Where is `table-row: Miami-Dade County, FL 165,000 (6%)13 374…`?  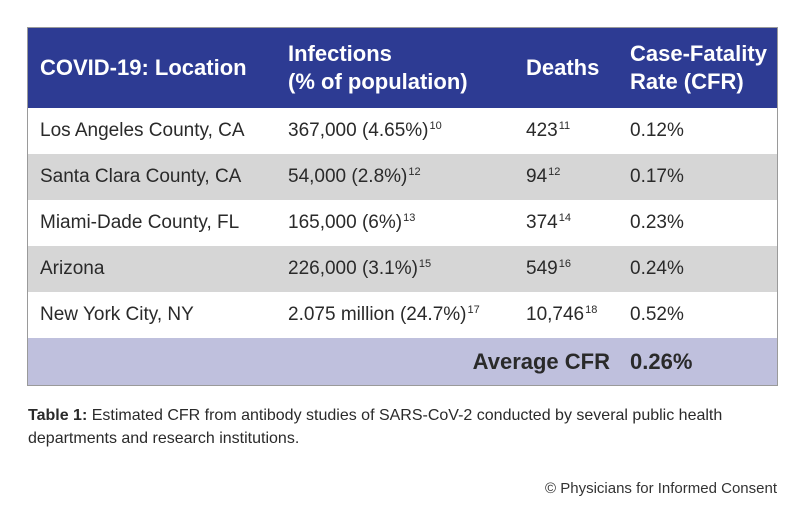 table-row: Miami-Dade County, FL 165,000 (6%)13 374… is located at coordinates (402, 223).